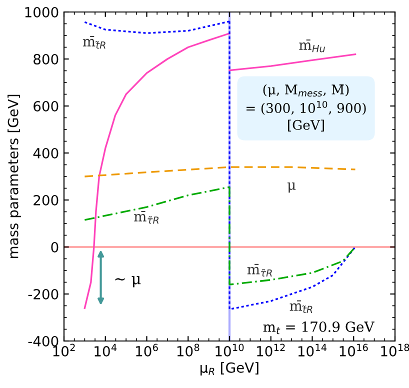 This screenshot has width=409, height=388. What do you see at coordinates (271, 350) in the screenshot?
I see `x-tick-label: 10$^{12}$` at bounding box center [271, 350].